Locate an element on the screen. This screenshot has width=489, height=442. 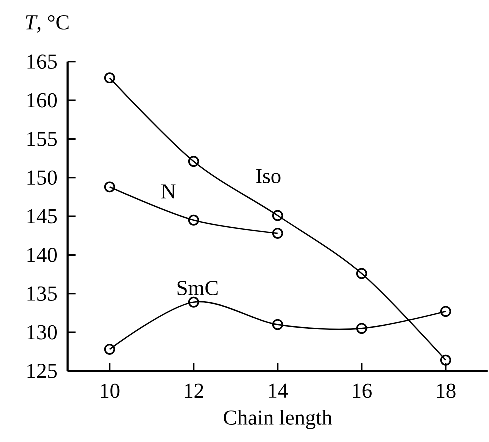
series-label: SmC is located at coordinates (198, 288).